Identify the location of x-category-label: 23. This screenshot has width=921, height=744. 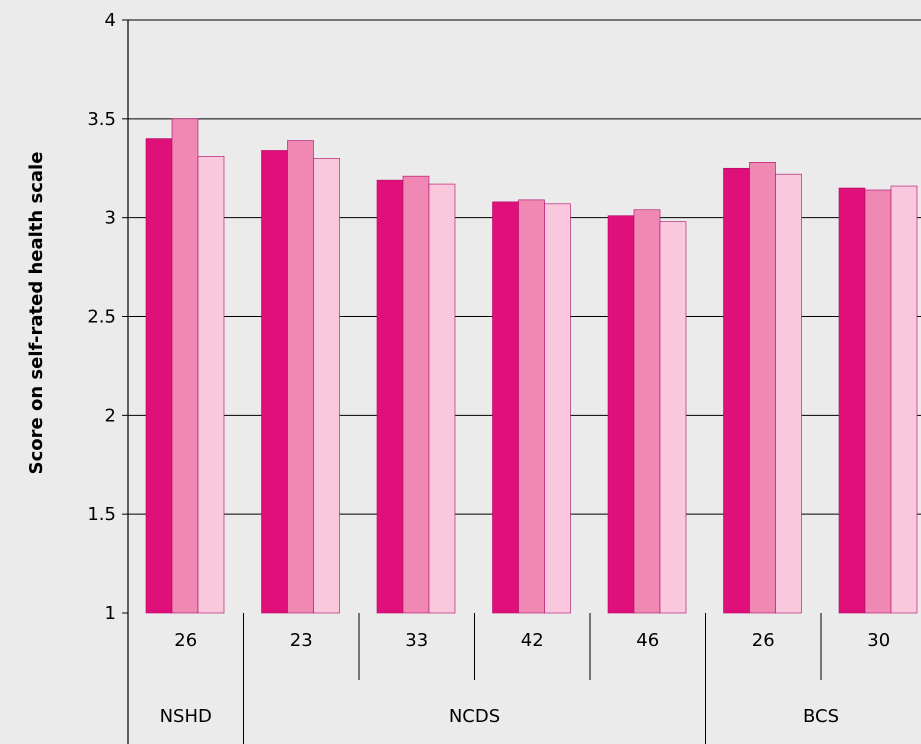
(301, 640).